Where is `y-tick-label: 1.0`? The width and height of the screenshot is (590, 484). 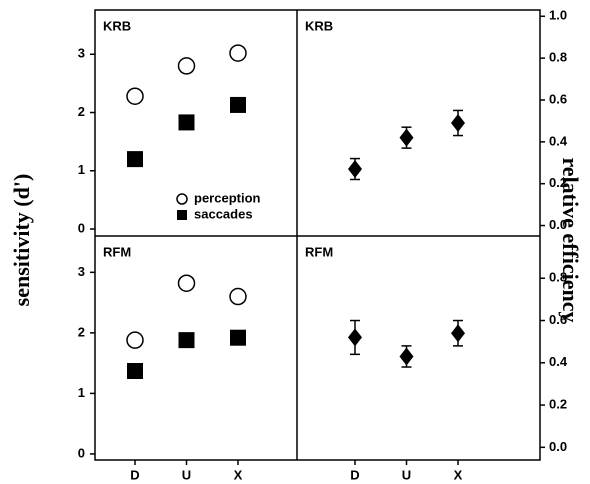 y-tick-label: 1.0 is located at coordinates (558, 15).